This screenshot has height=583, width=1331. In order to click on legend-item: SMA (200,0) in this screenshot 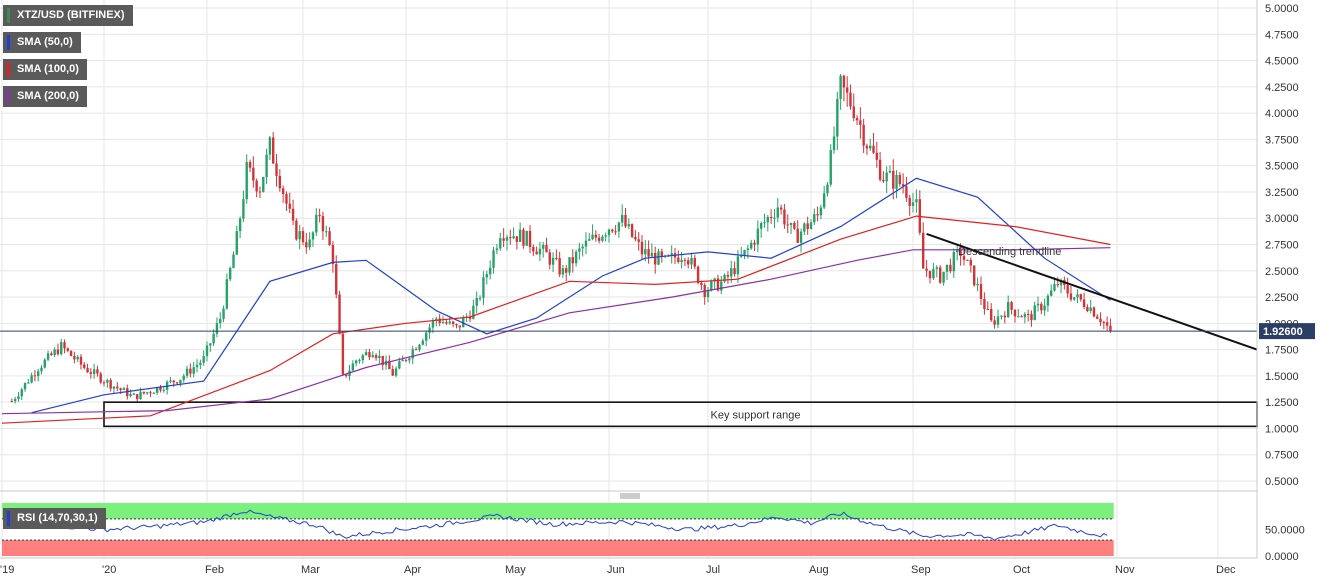, I will do `click(45, 96)`.